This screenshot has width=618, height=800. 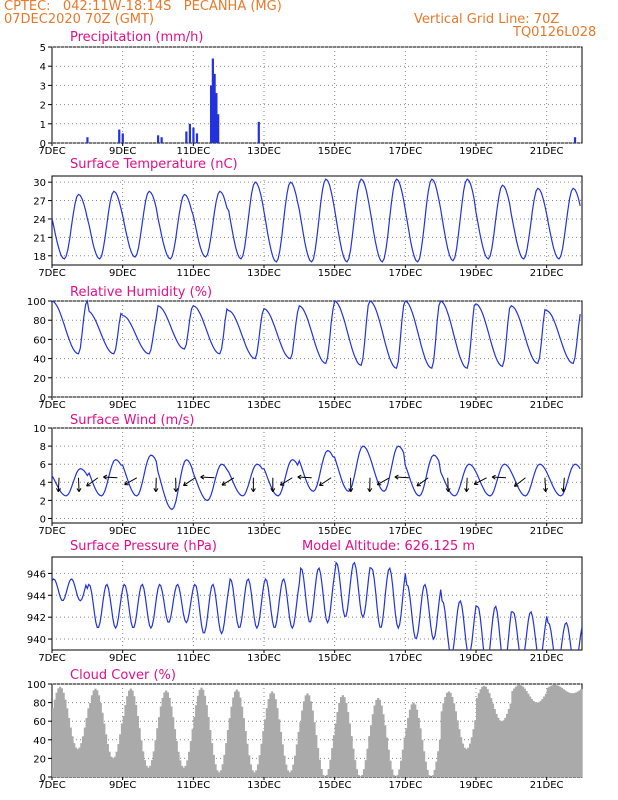 I want to click on ytick-label: 100, so click(x=36, y=685).